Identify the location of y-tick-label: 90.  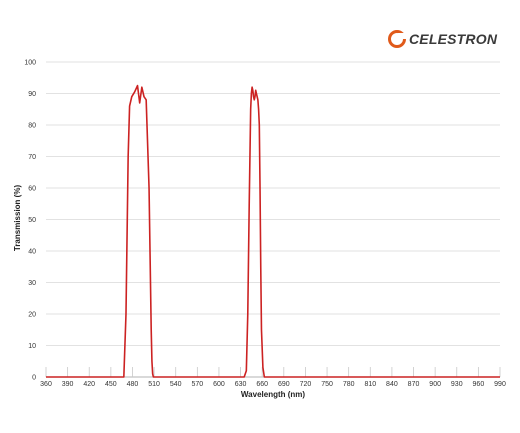
(32, 94).